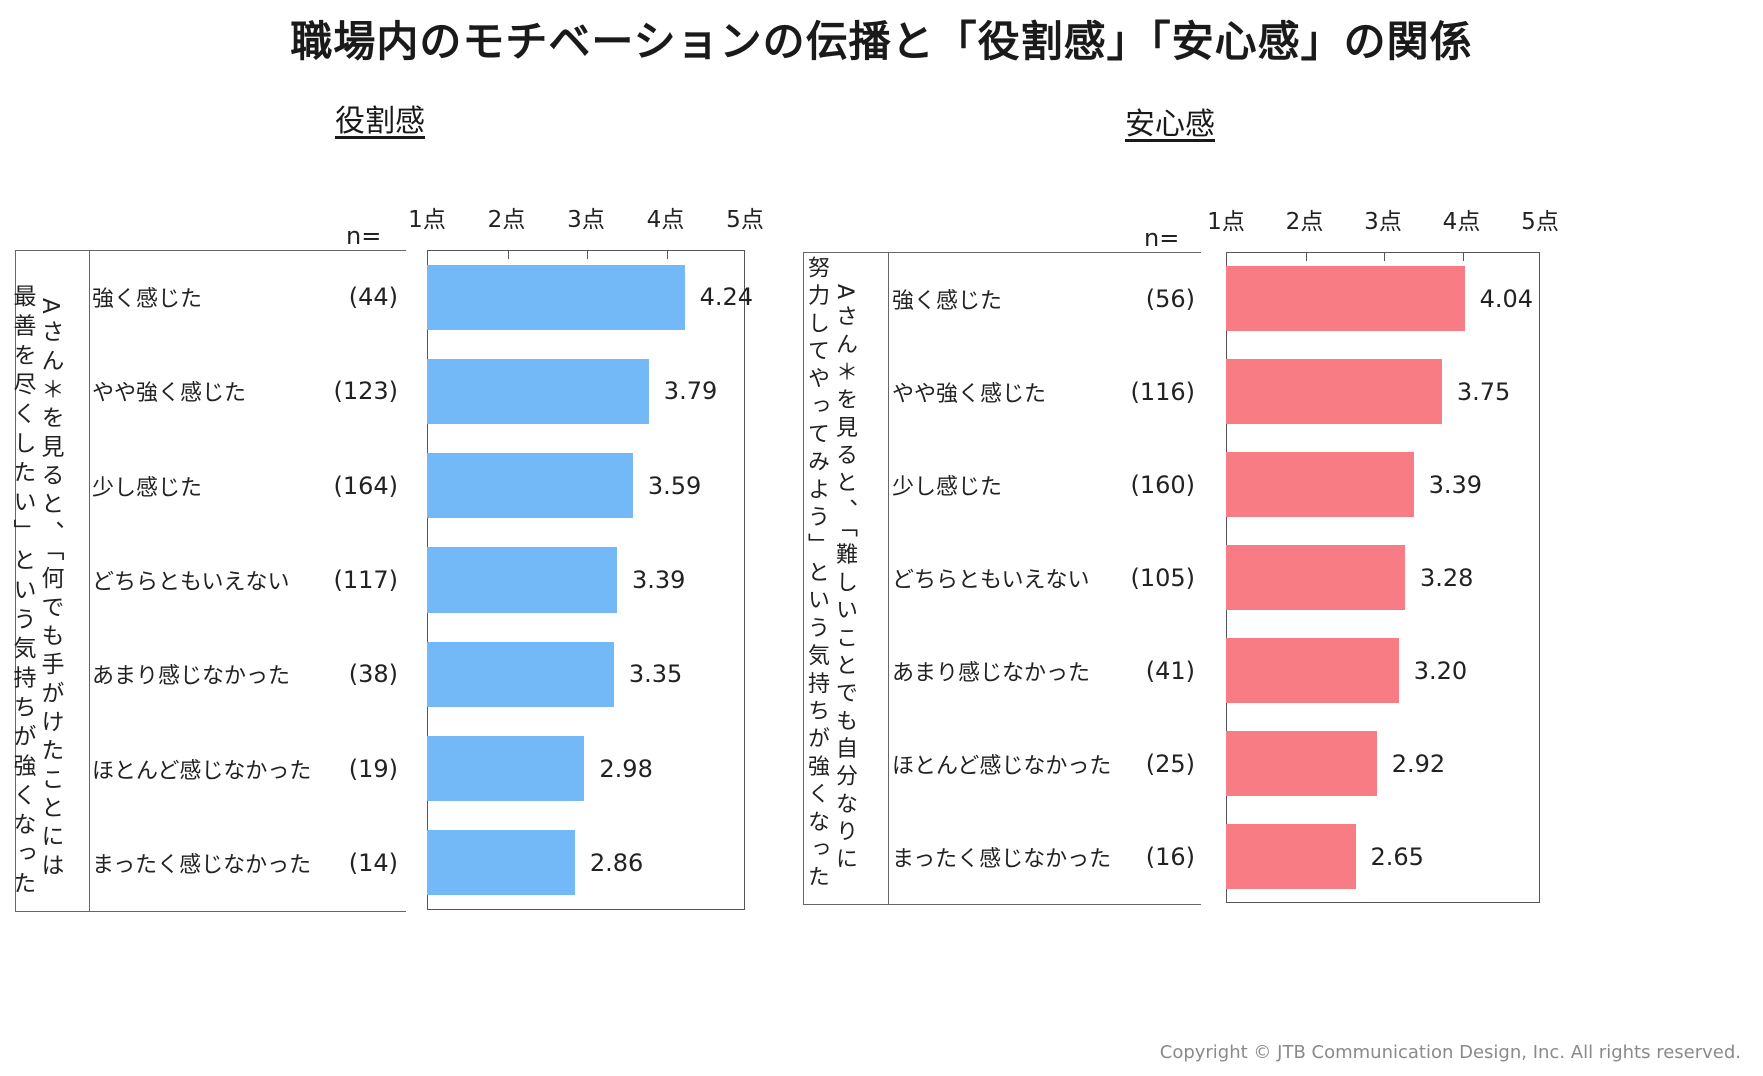 The width and height of the screenshot is (1763, 1076). Describe the element at coordinates (365, 485) in the screenshot. I see `sample-size: (164)` at that location.